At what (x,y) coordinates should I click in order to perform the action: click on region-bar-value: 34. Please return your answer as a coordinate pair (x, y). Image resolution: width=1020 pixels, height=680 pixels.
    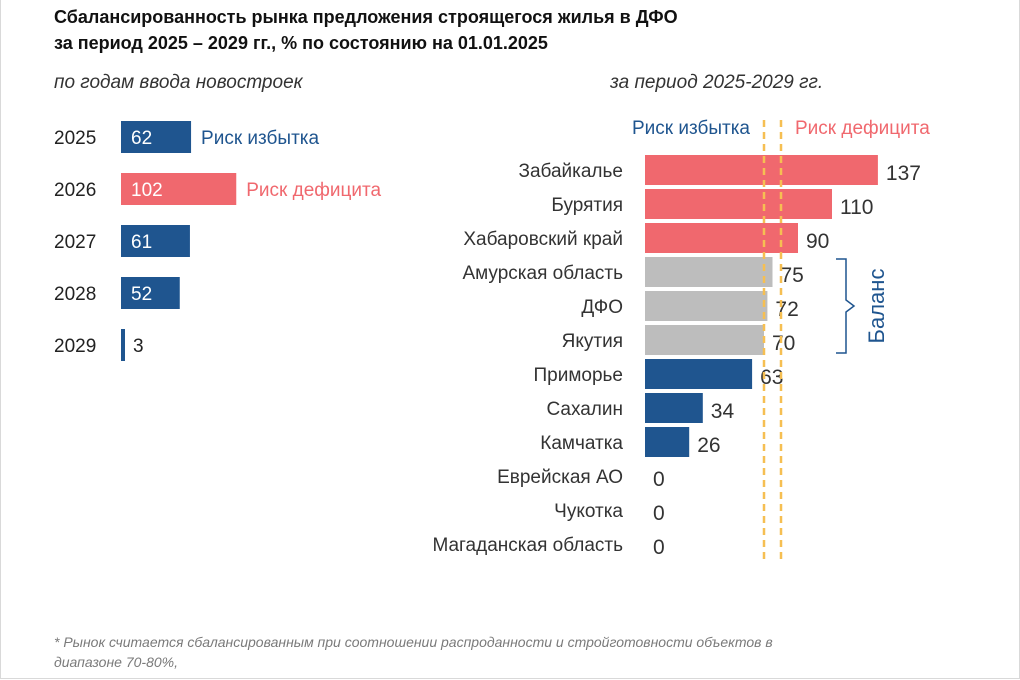
    Looking at the image, I should click on (723, 411).